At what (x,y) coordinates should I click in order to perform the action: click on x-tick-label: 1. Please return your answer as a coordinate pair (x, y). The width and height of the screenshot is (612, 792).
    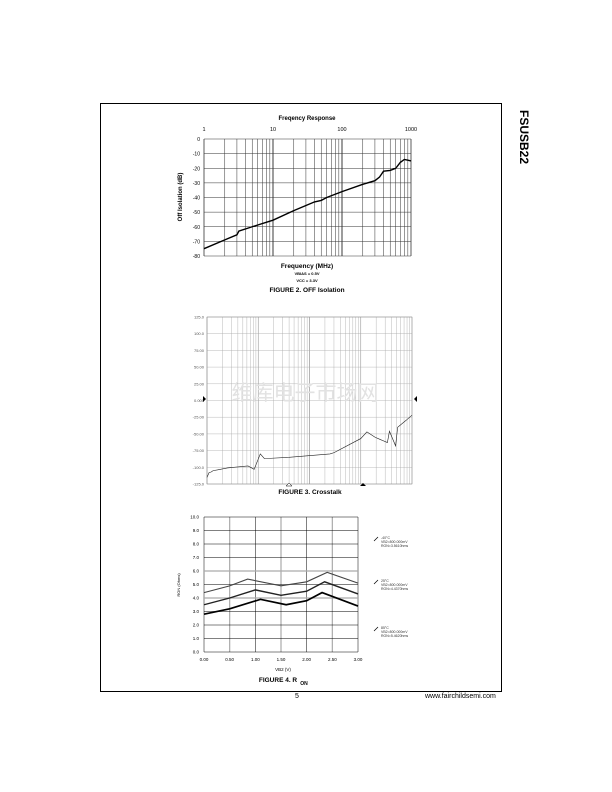
    Looking at the image, I should click on (203, 130).